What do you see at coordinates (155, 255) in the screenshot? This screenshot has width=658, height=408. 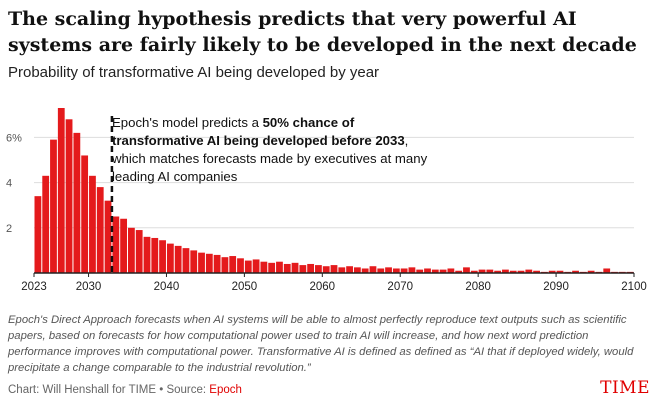 I see `bar-2038` at bounding box center [155, 255].